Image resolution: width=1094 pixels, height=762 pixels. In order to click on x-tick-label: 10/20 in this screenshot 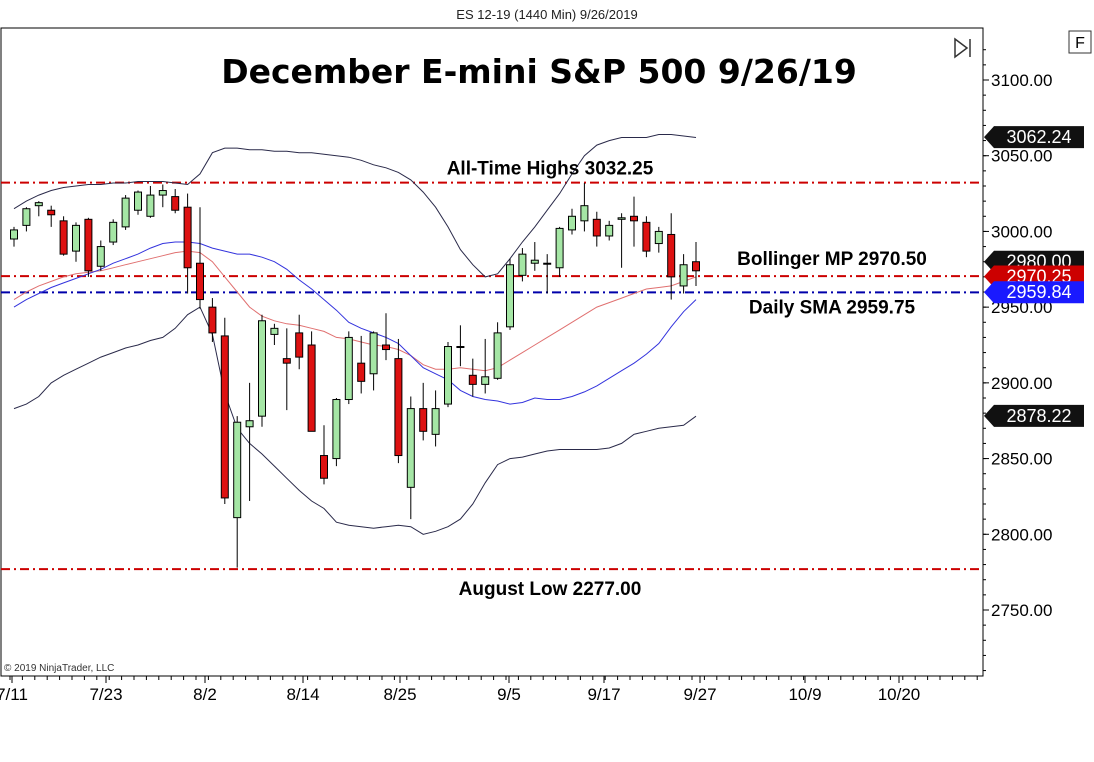, I will do `click(899, 694)`.